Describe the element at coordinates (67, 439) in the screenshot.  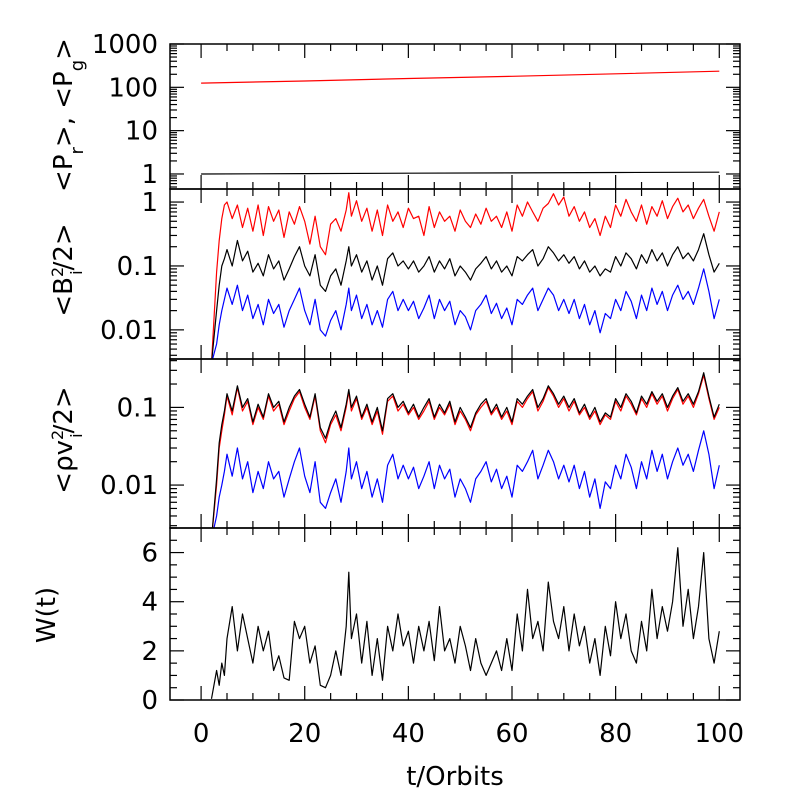
I see `y-axis-label-kinetic: <ρv2i/2>` at that location.